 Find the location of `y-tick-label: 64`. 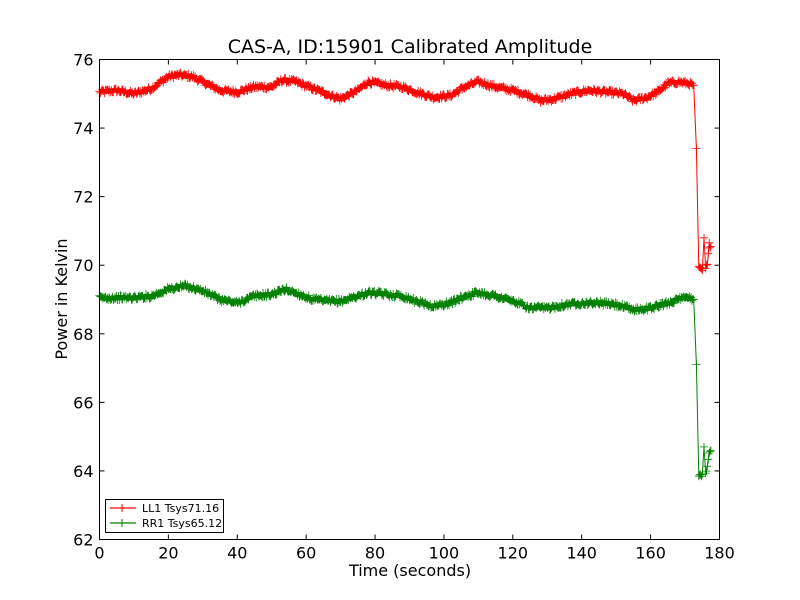

y-tick-label: 64 is located at coordinates (83, 471).